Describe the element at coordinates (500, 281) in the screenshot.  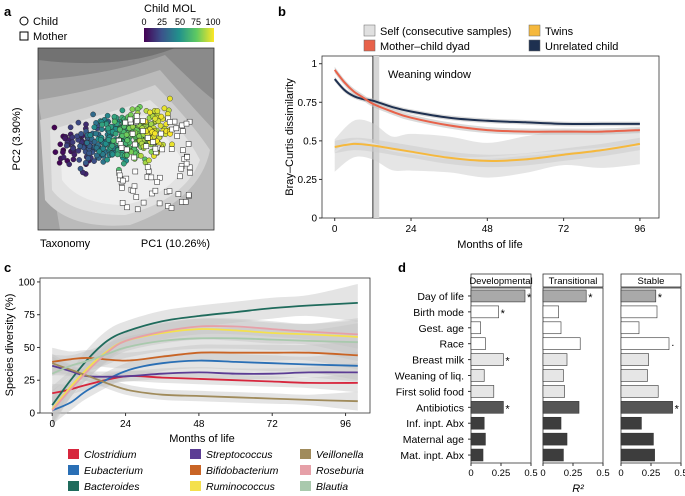
I see `facet-title-developmental: Developmental` at that location.